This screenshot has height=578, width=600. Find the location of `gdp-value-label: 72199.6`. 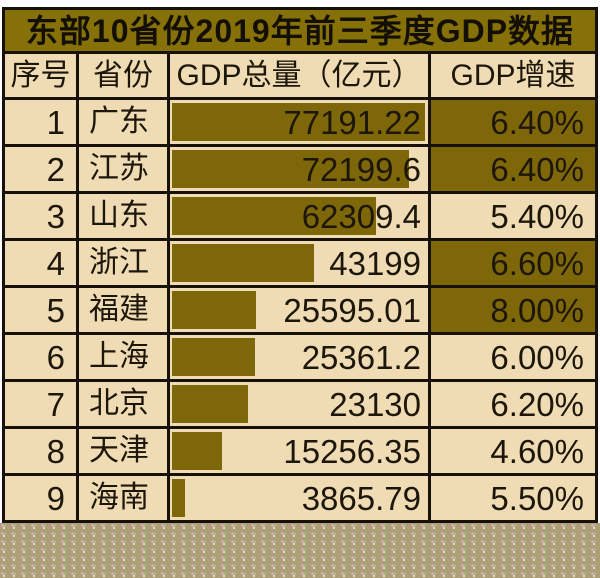

gdp-value-label: 72199.6 is located at coordinates (361, 169).